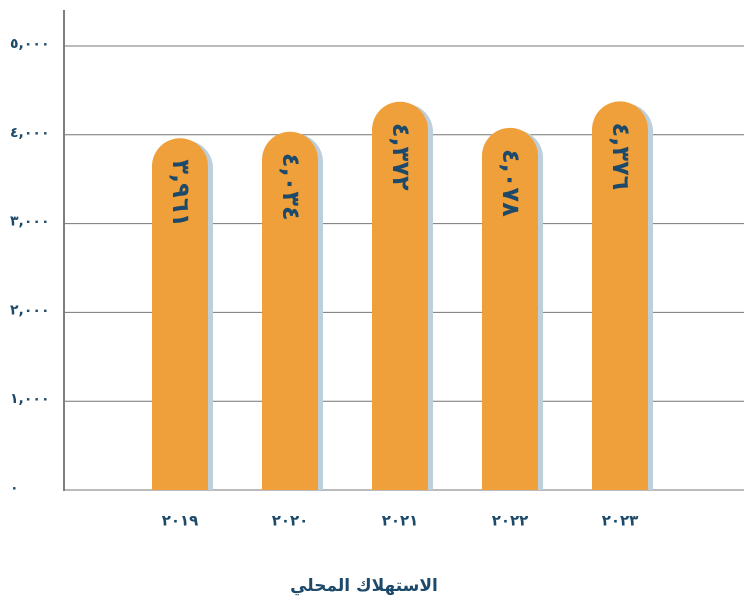  Describe the element at coordinates (291, 187) in the screenshot. I see `value-label: ٤,٠٣٤` at that location.